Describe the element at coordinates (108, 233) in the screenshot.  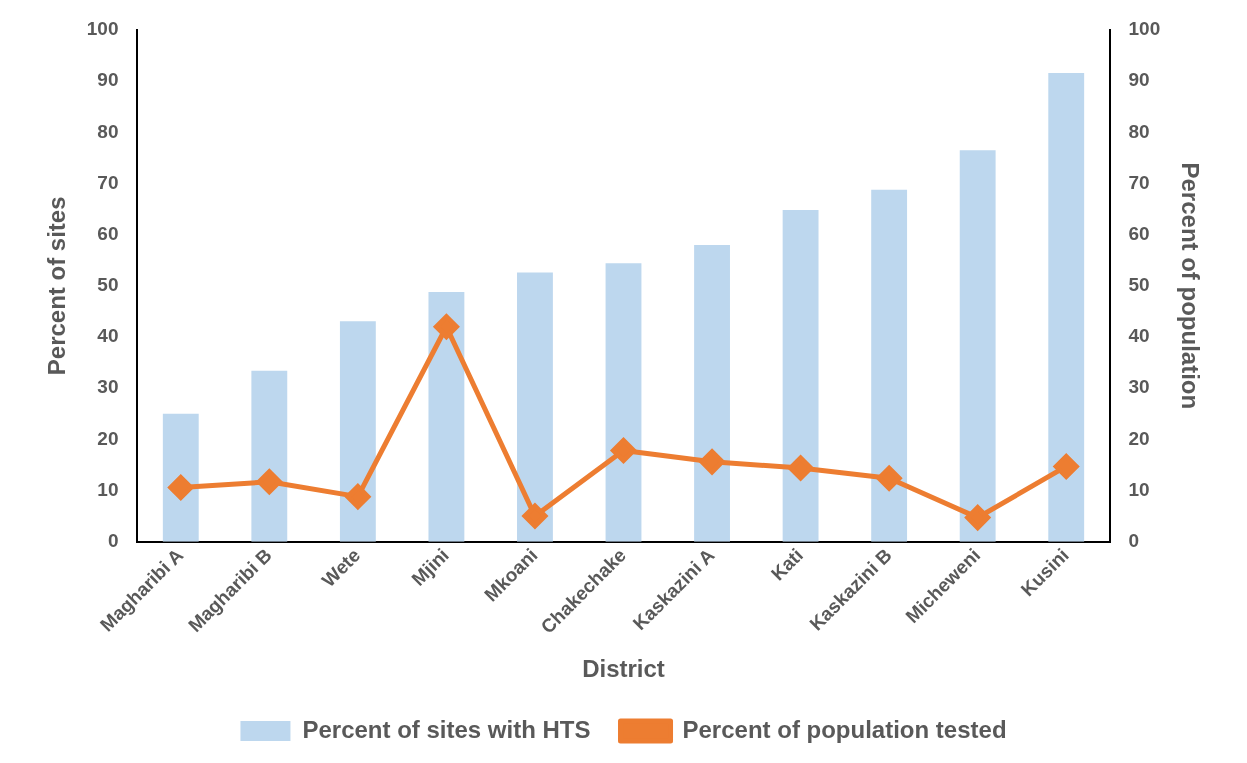
I see `y-tick-label: 60` at that location.